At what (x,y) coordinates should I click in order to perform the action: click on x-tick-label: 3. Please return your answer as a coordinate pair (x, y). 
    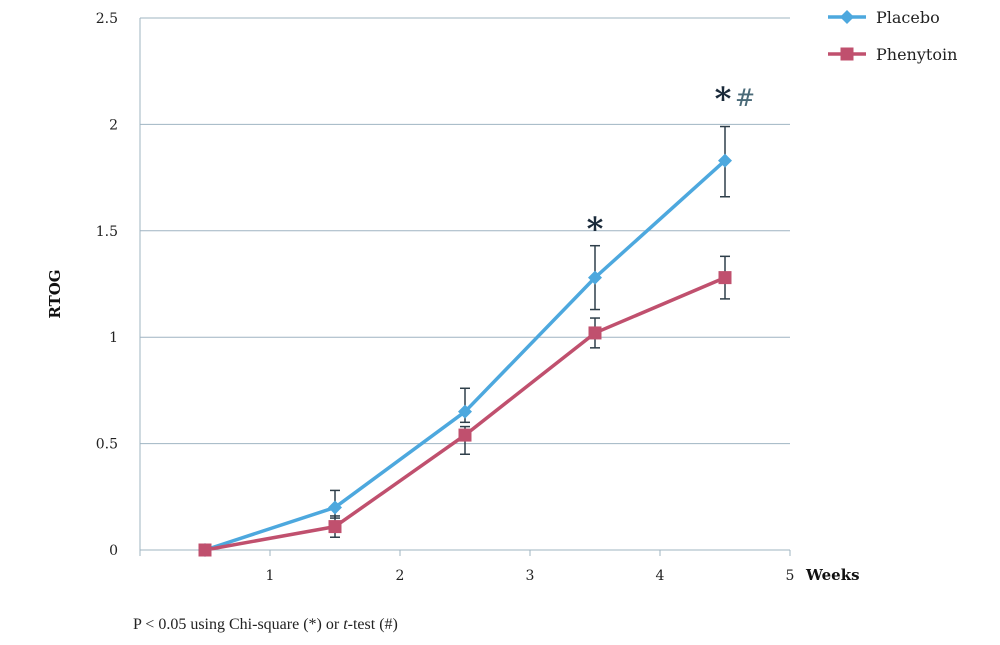
    Looking at the image, I should click on (530, 576).